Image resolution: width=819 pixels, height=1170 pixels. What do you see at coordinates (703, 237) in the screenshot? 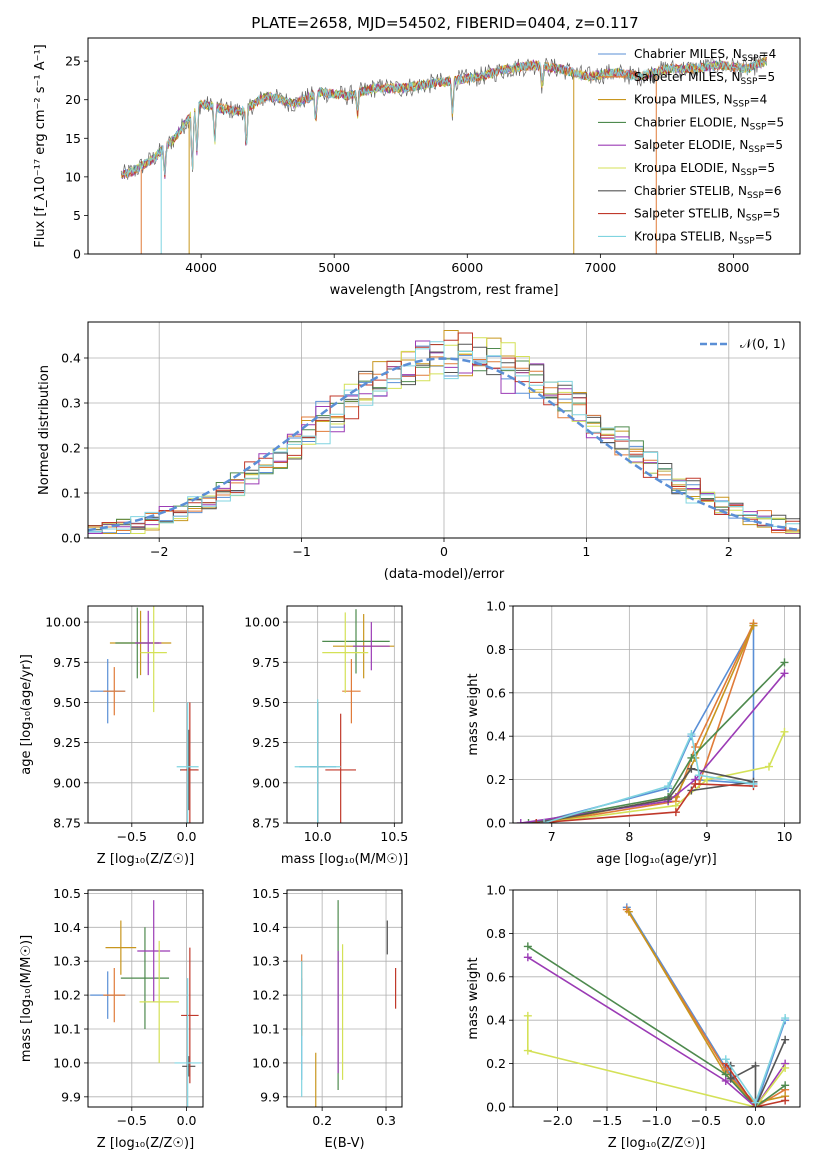
I see `legend-label: Kroupa STELIB, NSSP=5` at bounding box center [703, 237].